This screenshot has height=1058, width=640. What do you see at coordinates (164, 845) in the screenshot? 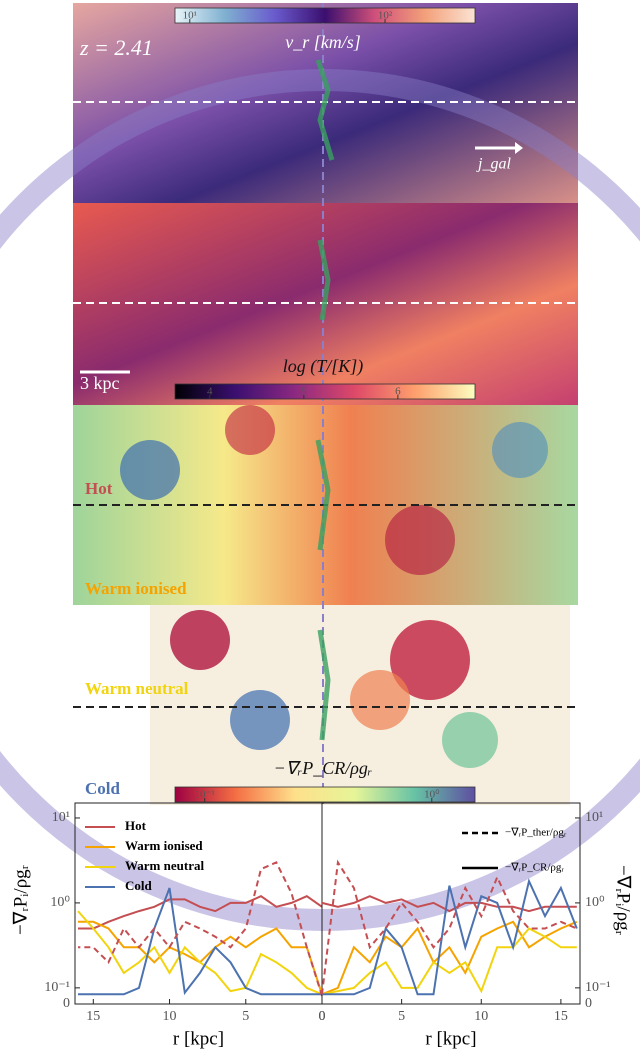
I see `legend-label: Warm ionised` at bounding box center [164, 845].